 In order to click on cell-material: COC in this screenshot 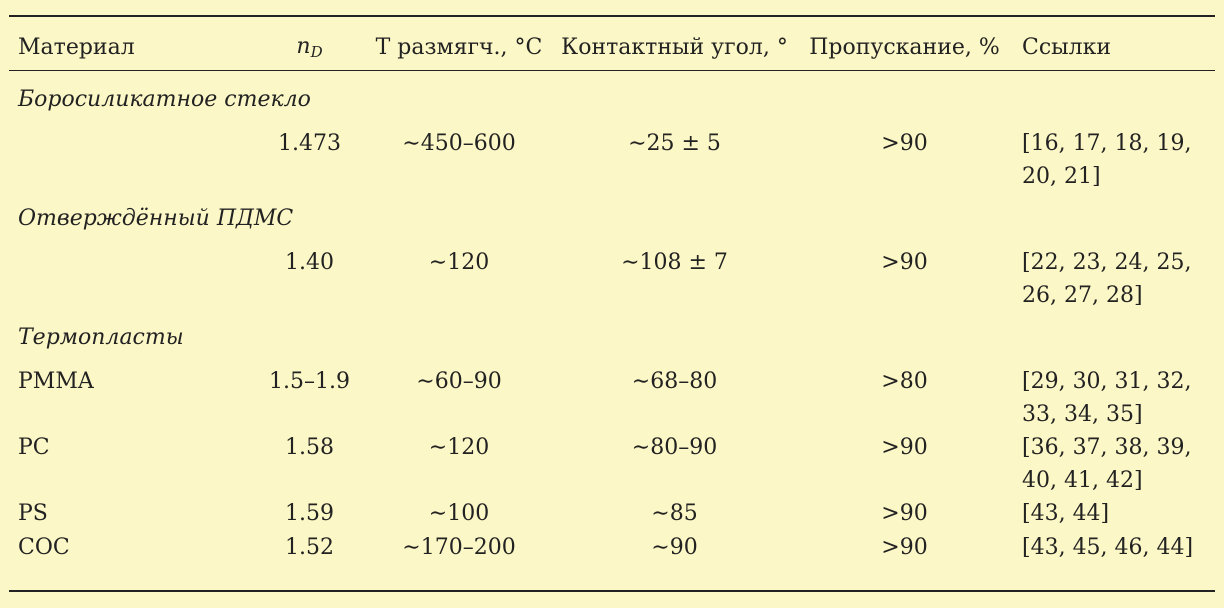, I will do `click(44, 547)`.